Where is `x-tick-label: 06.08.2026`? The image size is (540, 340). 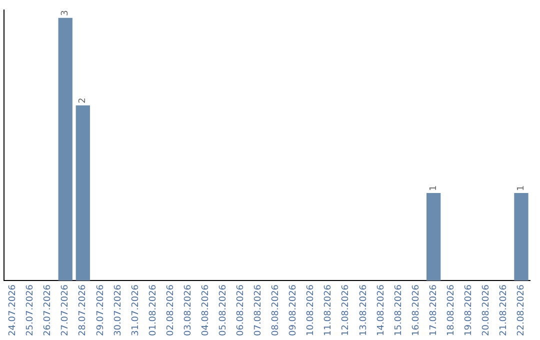
x-tick-label: 06.08.2026 is located at coordinates (241, 310).